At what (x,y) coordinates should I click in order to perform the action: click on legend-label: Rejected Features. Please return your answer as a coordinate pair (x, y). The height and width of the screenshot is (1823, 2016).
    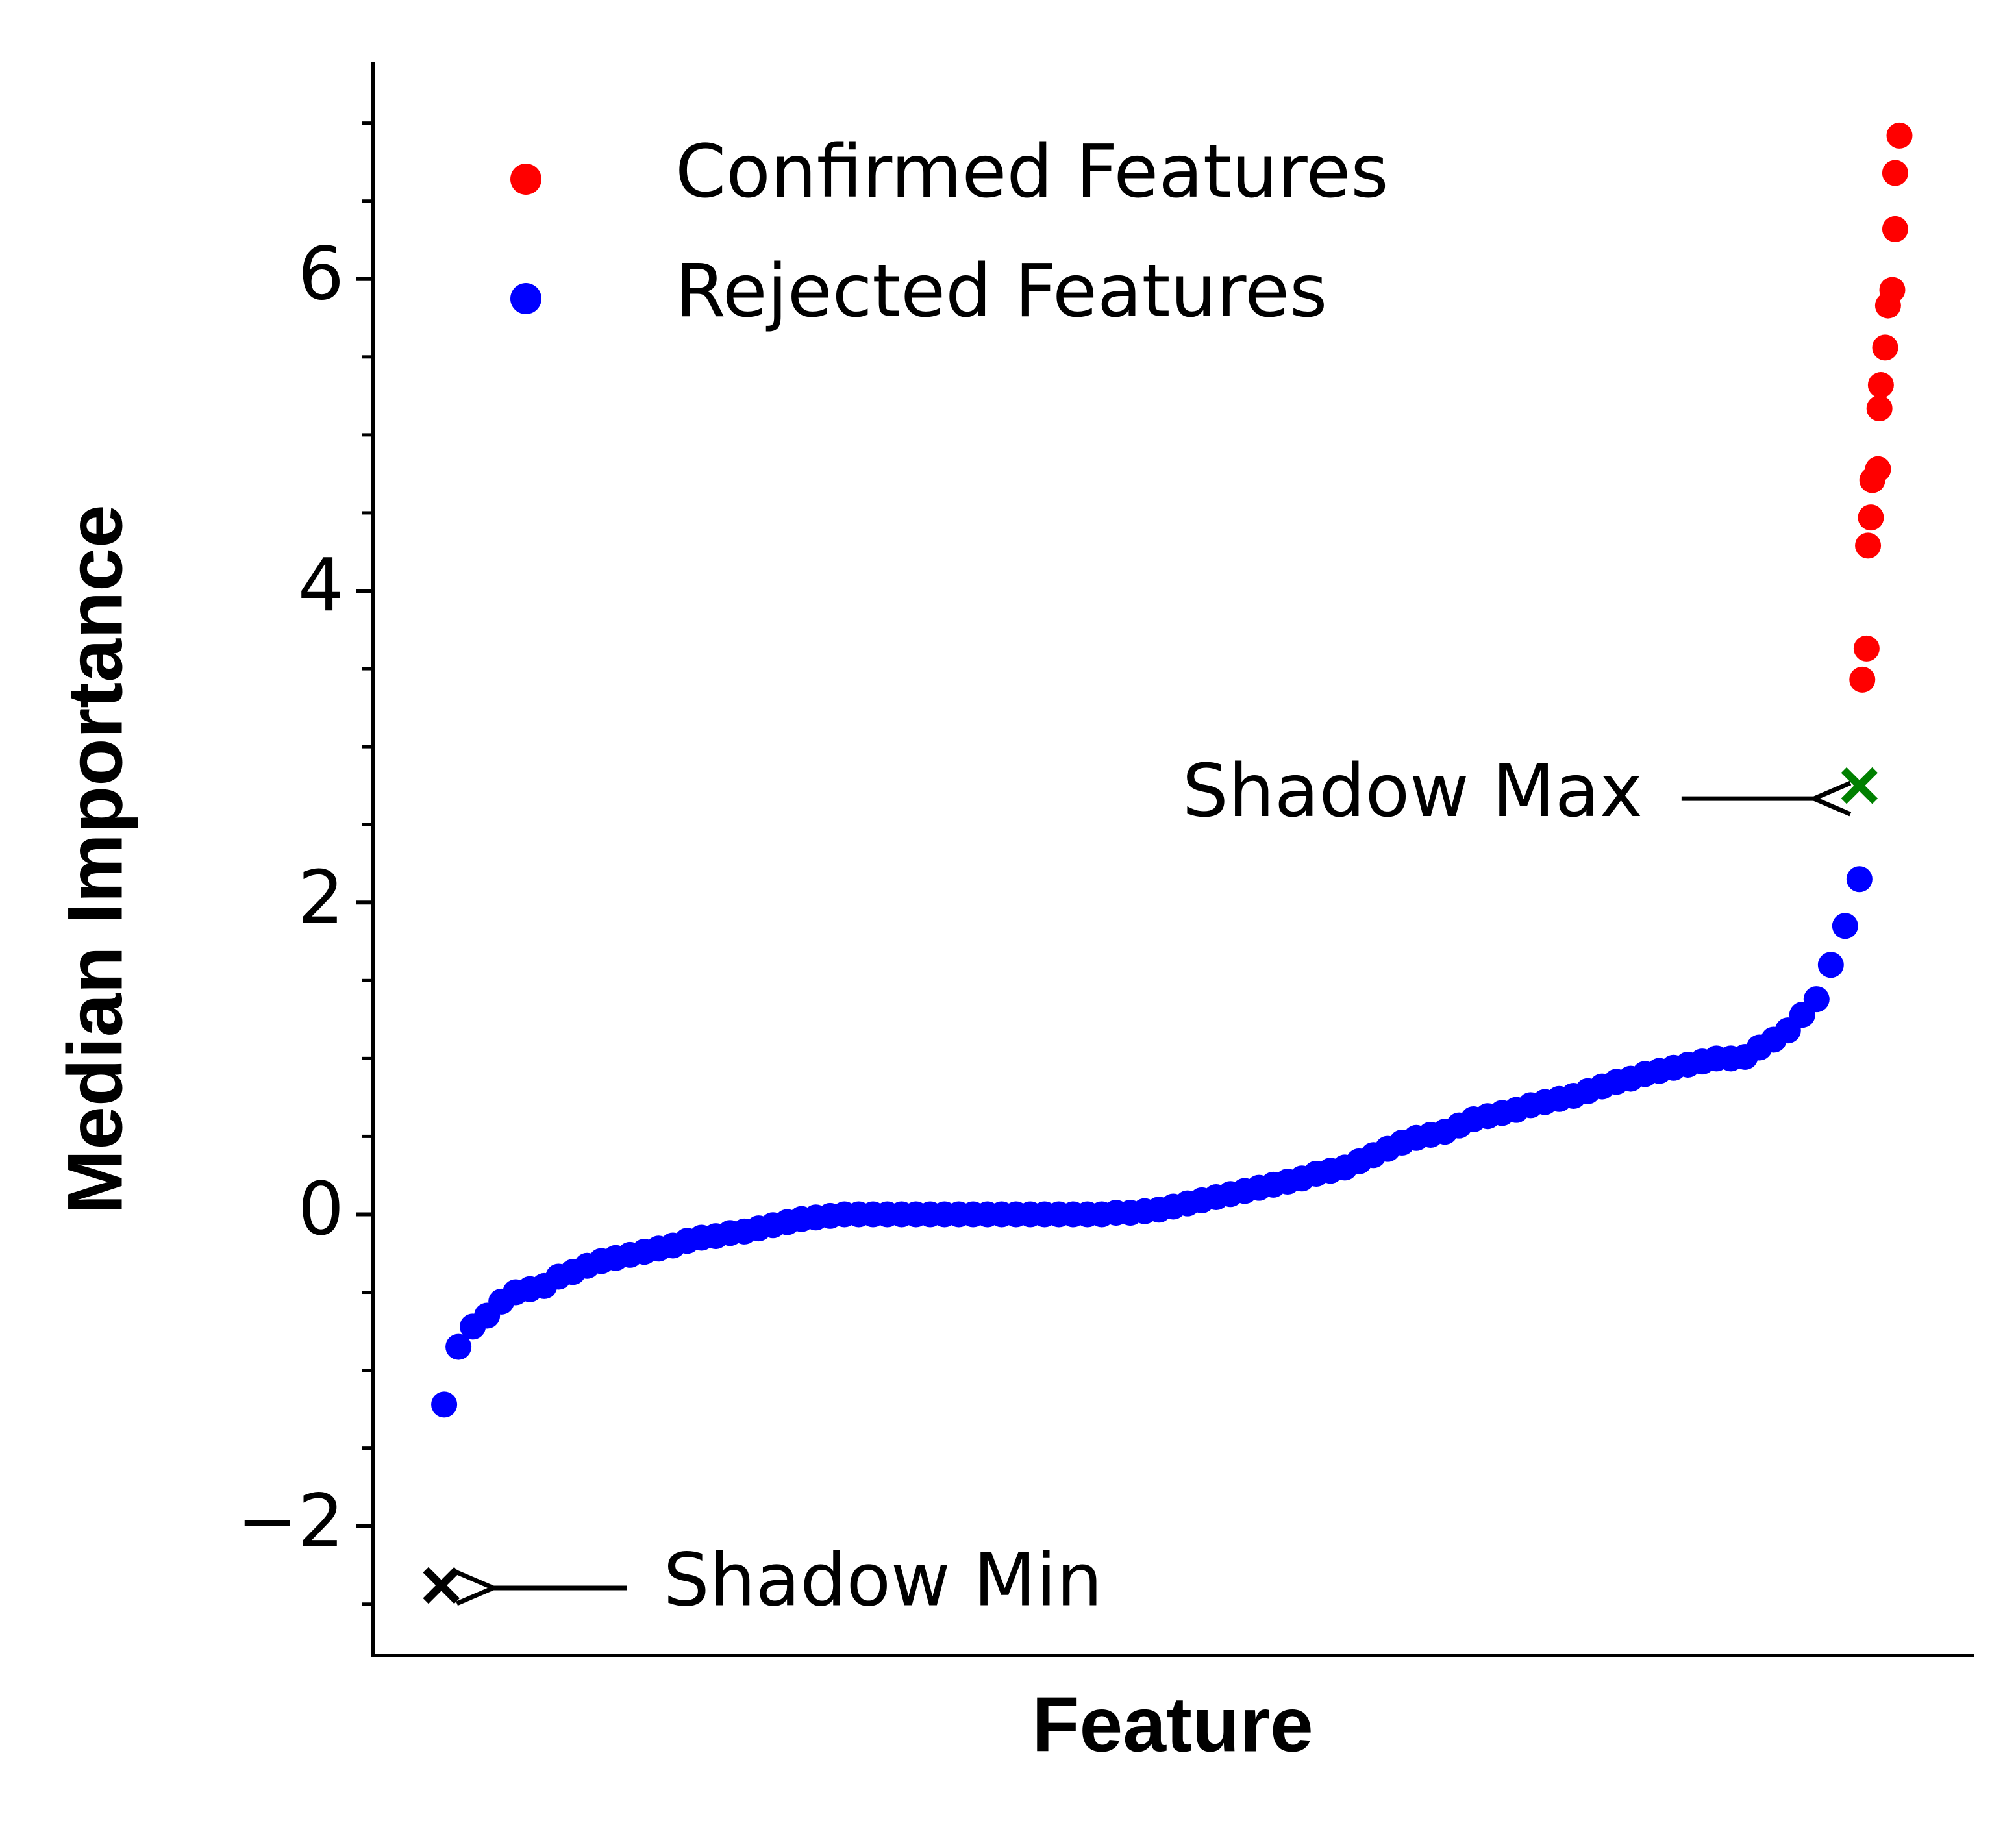
    Looking at the image, I should click on (1001, 291).